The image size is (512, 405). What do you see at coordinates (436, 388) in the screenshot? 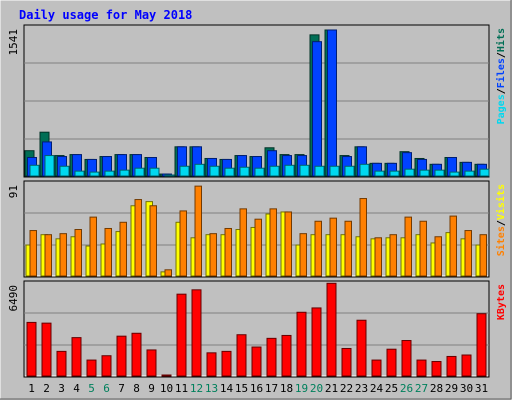
I see `x-tick-label: 28` at bounding box center [436, 388].